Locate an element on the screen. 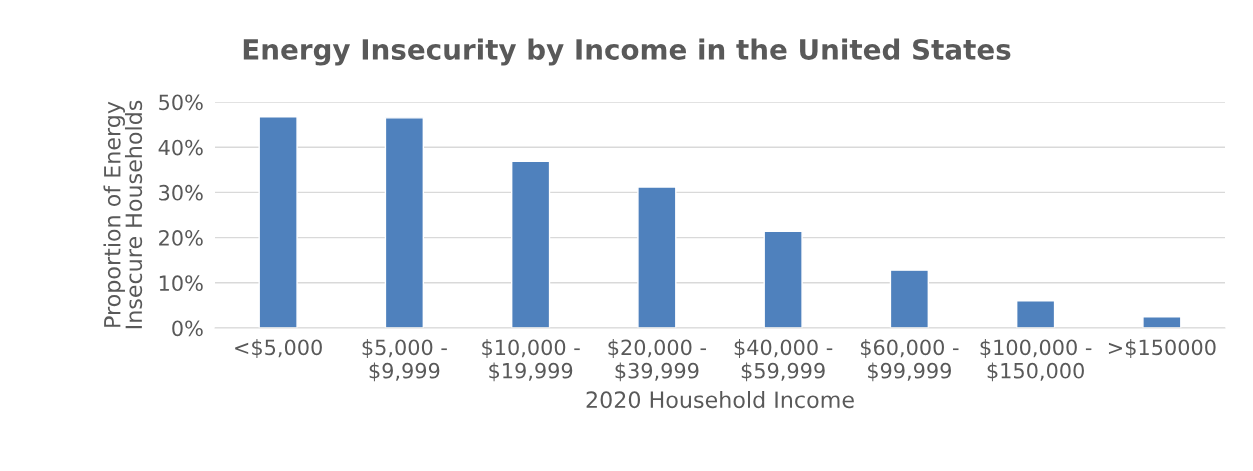 The height and width of the screenshot is (471, 1253). y-axis-title: Proportion of Energy Insecure Households is located at coordinates (123, 214).